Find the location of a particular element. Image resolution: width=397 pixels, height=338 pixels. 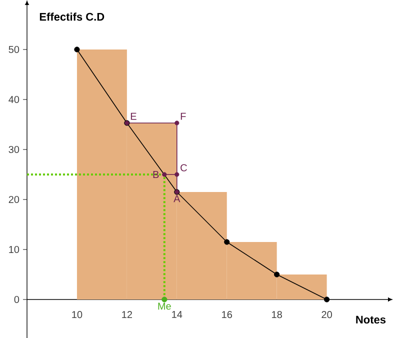

x-tick-label: 10 is located at coordinates (77, 314).